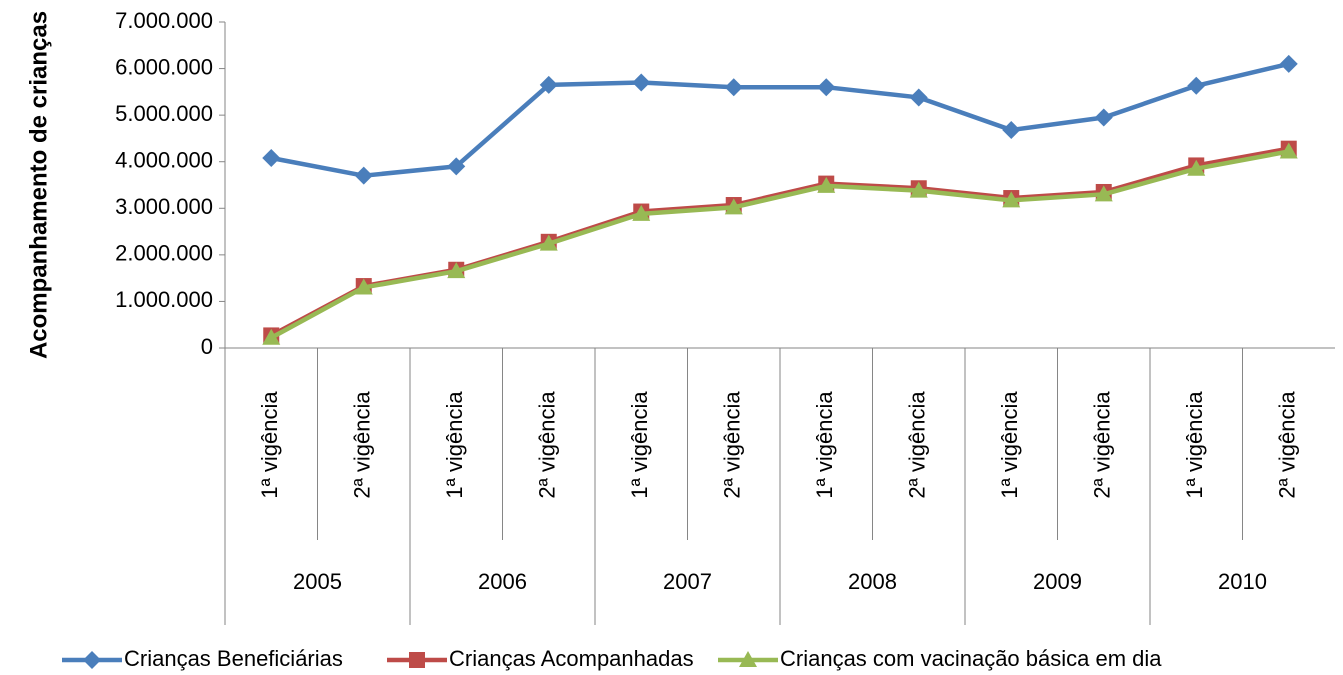 This screenshot has height=675, width=1343. What do you see at coordinates (872, 581) in the screenshot?
I see `group-label: 2008` at bounding box center [872, 581].